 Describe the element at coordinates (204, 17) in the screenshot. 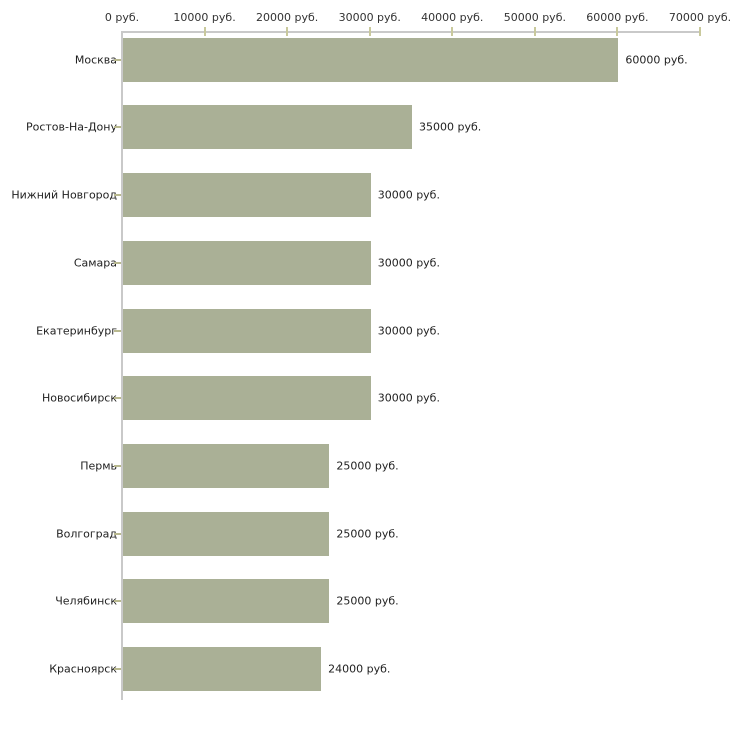

I see `x-axis-tick-label: 10000 руб.` at that location.